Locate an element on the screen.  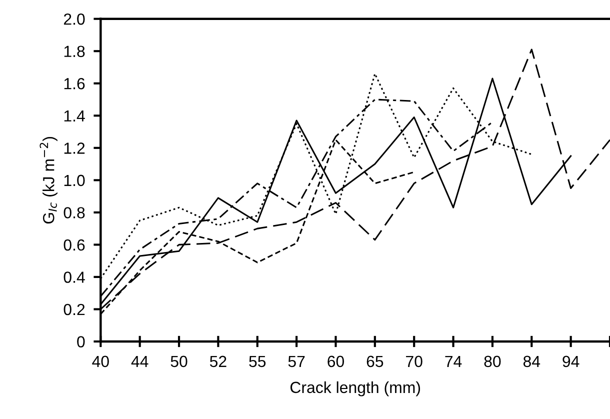
x-tick-label: 40 is located at coordinates (100, 362).